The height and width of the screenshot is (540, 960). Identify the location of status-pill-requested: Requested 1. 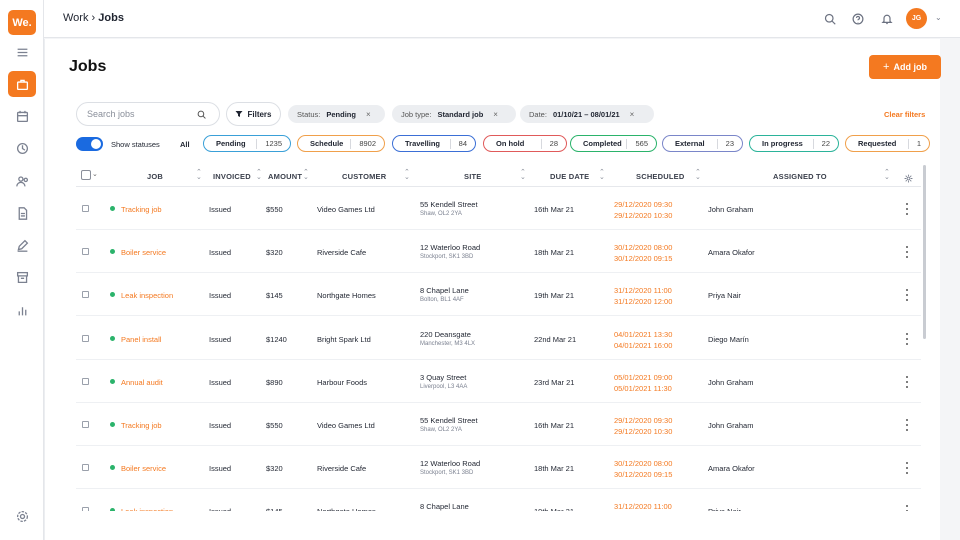
(887, 143).